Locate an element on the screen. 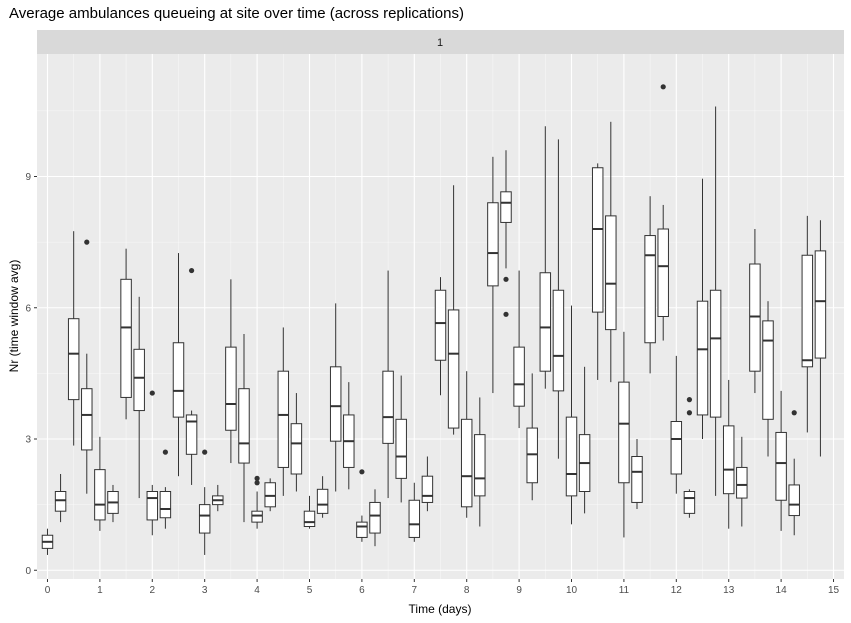 The height and width of the screenshot is (623, 851). box-7.75 is located at coordinates (453, 310).